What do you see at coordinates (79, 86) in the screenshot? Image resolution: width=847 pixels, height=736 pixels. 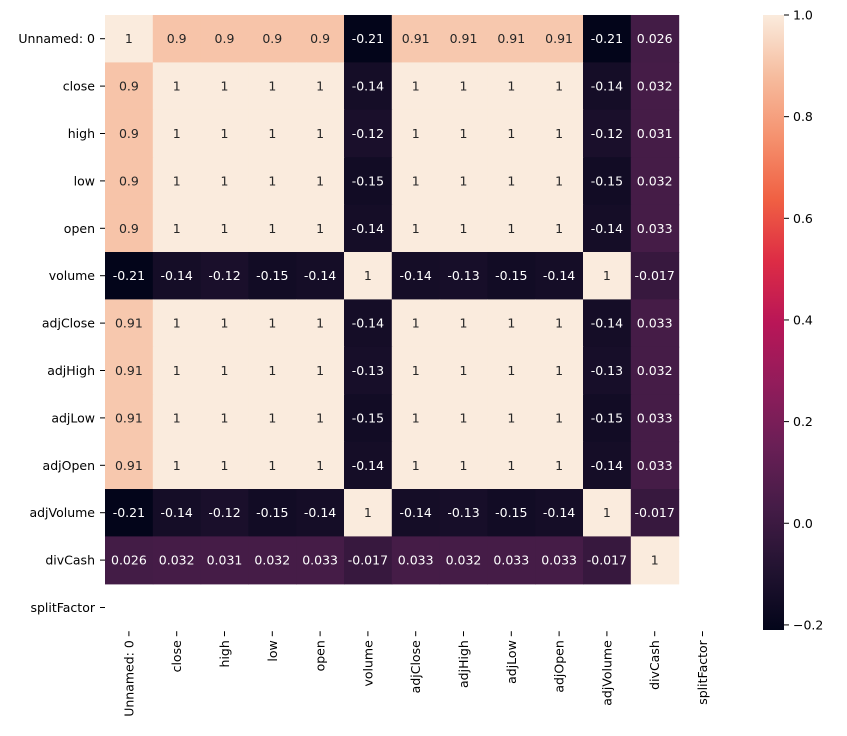 I see `y-tick-label: close` at bounding box center [79, 86].